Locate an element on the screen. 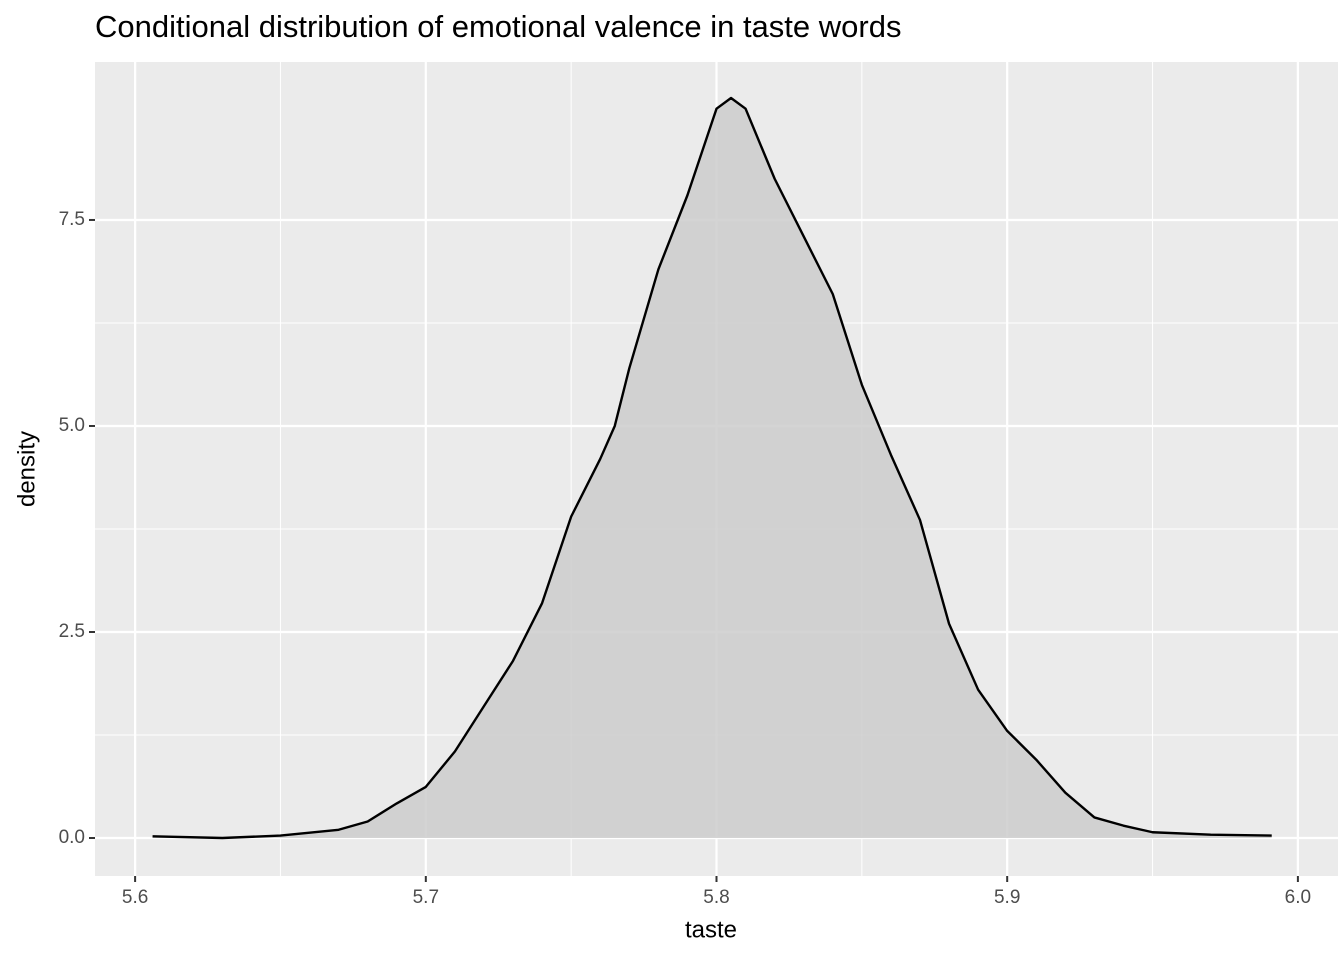 The height and width of the screenshot is (960, 1344). y-tick-label: 7.5 is located at coordinates (72, 219).